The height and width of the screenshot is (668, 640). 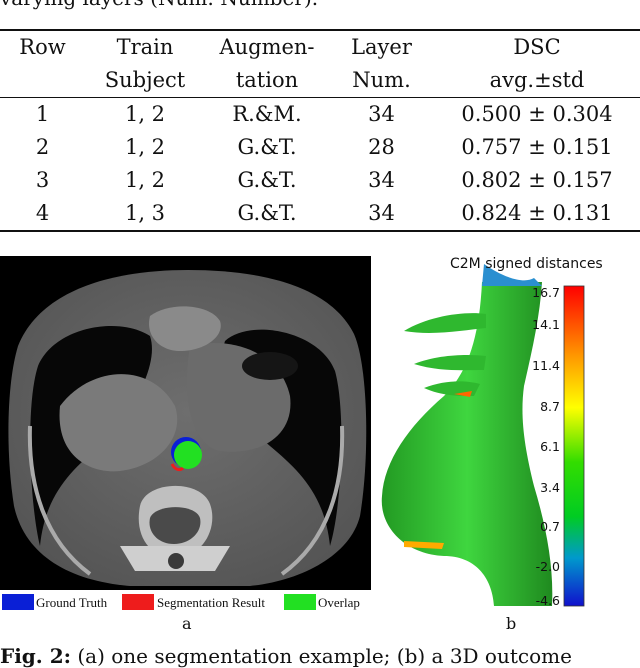 I want to click on header-layer: Layer, so click(x=381, y=46).